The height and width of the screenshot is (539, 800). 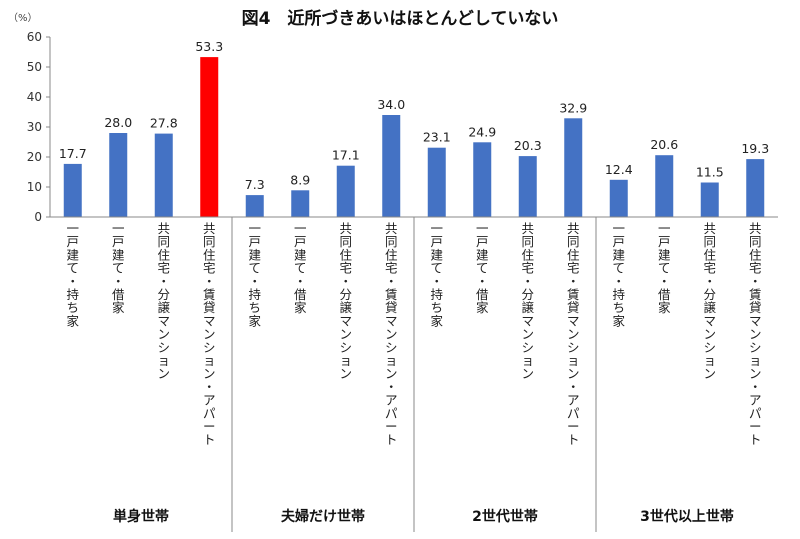 What do you see at coordinates (391, 104) in the screenshot?
I see `data-label: 34.0` at bounding box center [391, 104].